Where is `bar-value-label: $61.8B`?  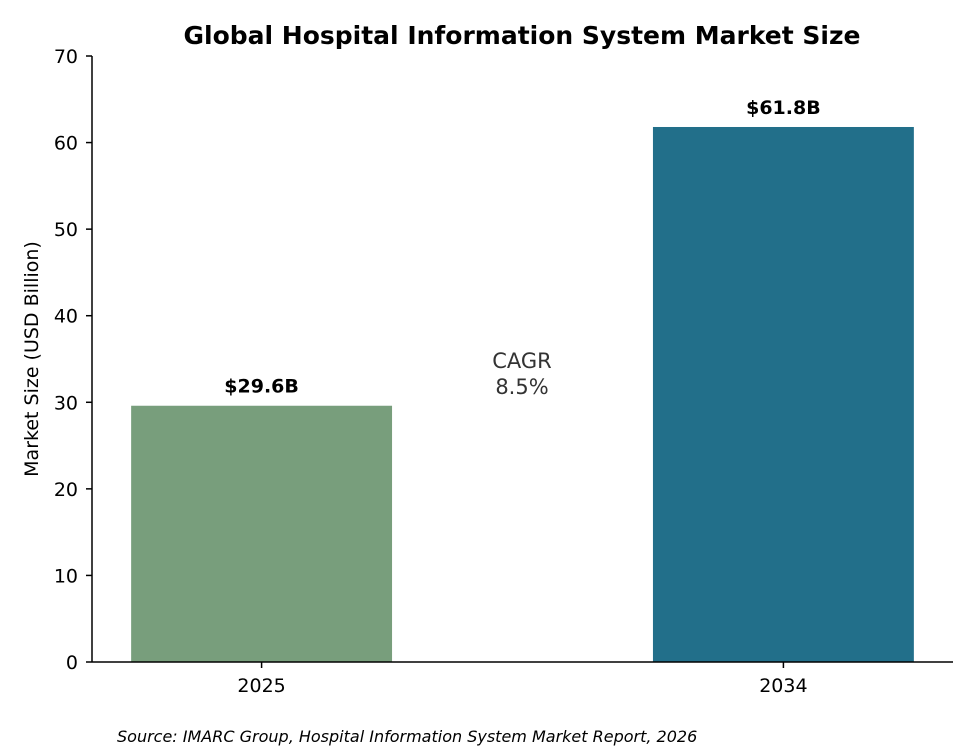 bar-value-label: $61.8B is located at coordinates (783, 108).